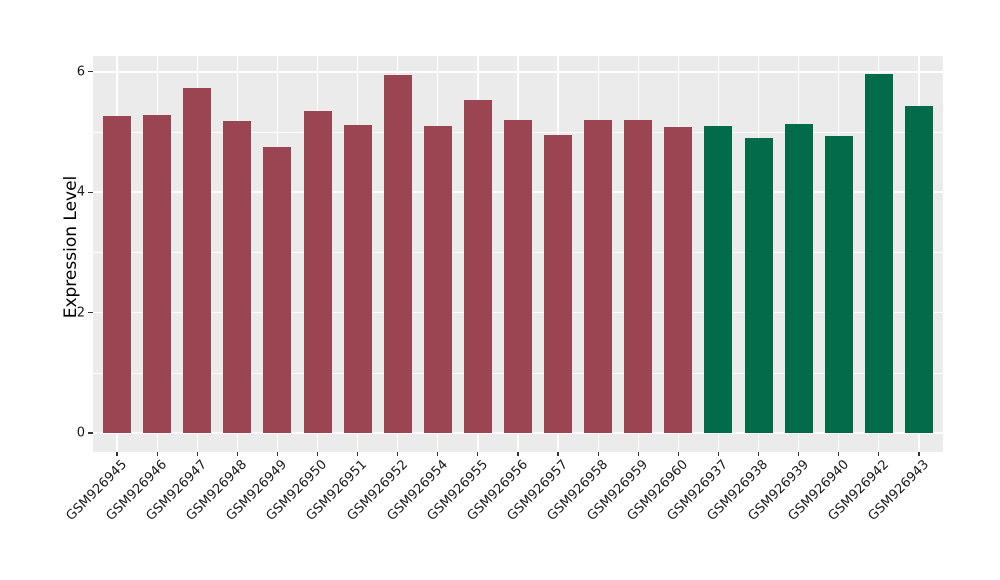 Image resolution: width=1000 pixels, height=580 pixels. I want to click on y-tick-label: 4, so click(80, 192).